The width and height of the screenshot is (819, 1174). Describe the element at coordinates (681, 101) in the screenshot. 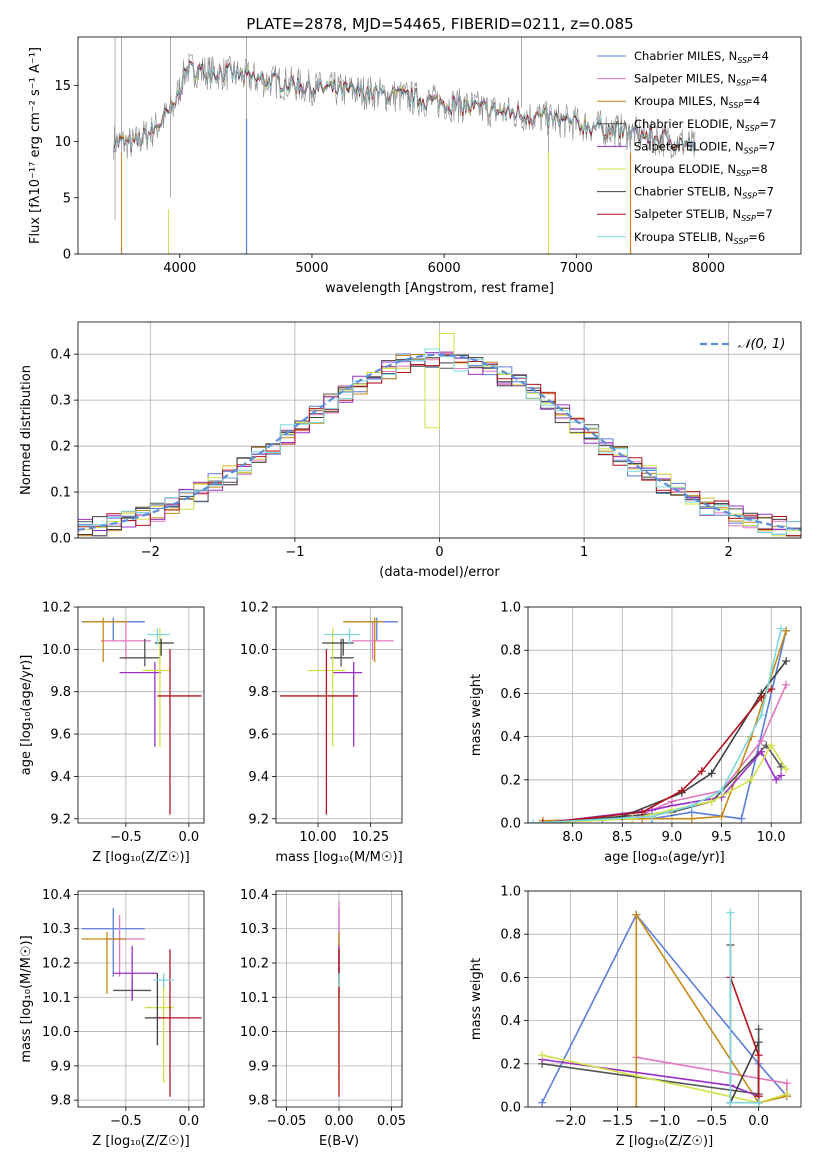

I see `legend-label: Kroupa MILES, N` at that location.